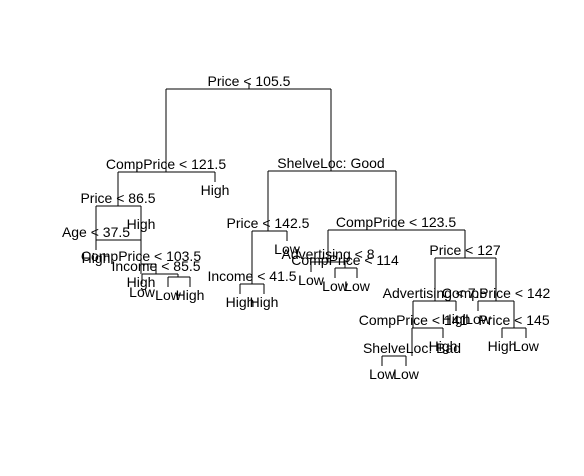 Image resolution: width=584 pixels, height=476 pixels. I want to click on tree-split-label: CompPrice < 123.5, so click(396, 222).